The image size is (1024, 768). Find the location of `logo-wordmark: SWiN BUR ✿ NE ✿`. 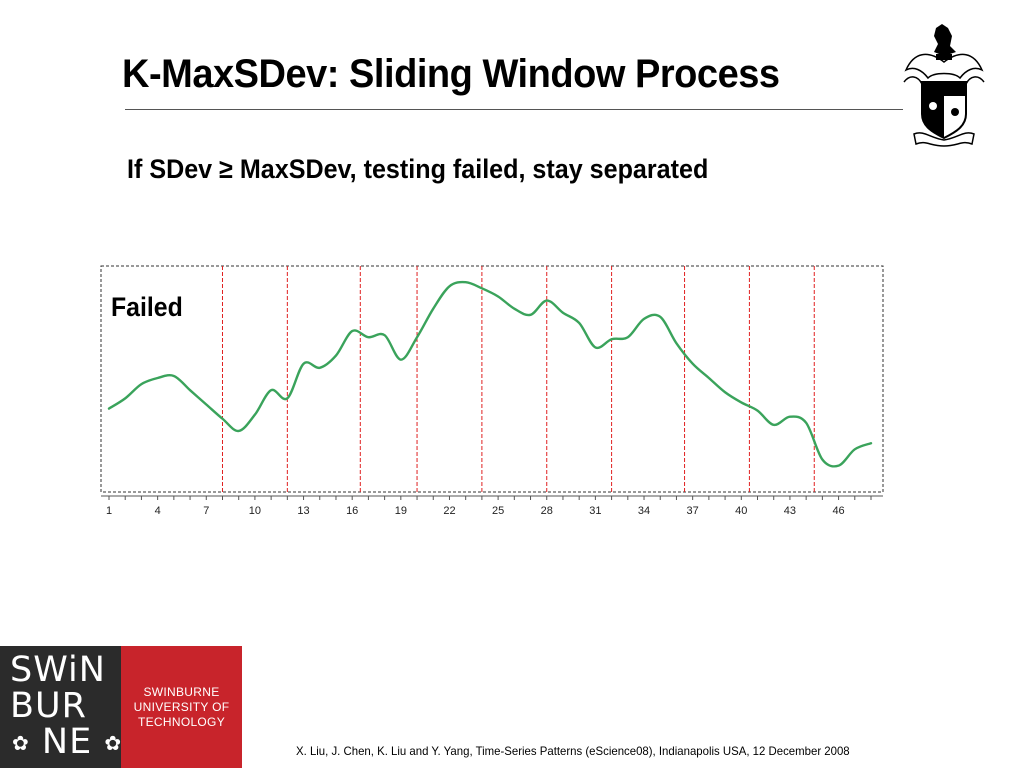

logo-wordmark: SWiN BUR ✿ NE ✿ is located at coordinates (60, 707).